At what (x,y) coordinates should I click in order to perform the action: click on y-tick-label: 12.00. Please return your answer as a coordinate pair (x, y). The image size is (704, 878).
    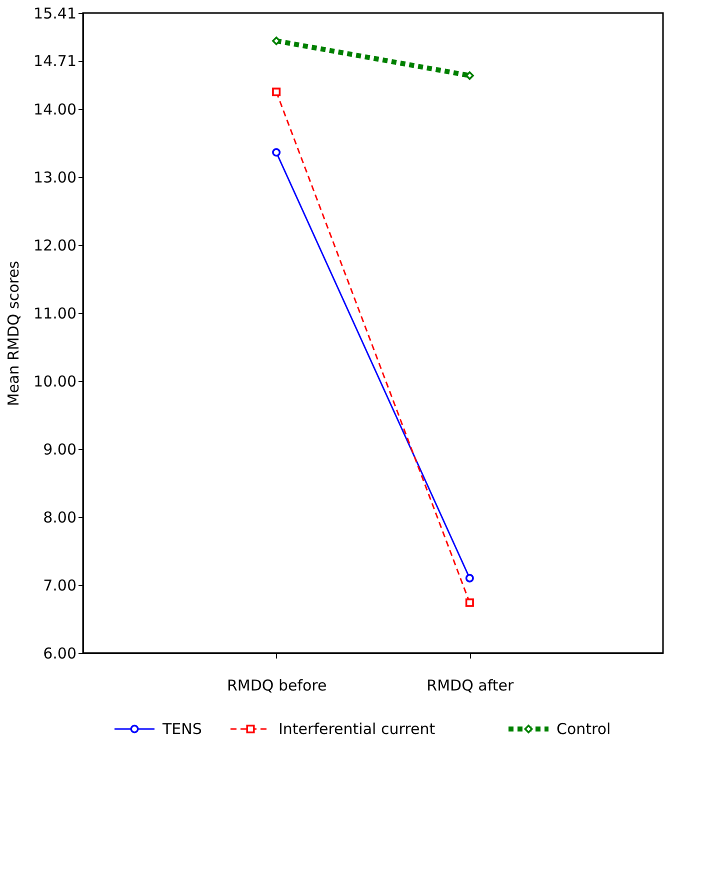
    Looking at the image, I should click on (55, 245).